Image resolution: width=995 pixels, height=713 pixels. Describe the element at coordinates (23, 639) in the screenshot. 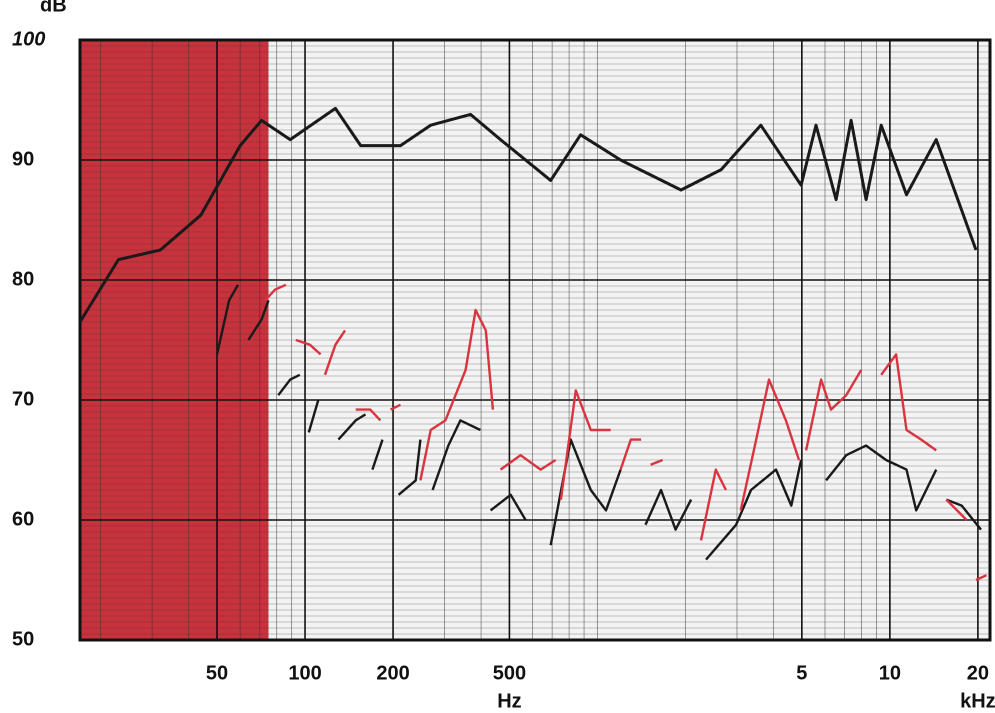

I see `y-tick-label: 50` at that location.